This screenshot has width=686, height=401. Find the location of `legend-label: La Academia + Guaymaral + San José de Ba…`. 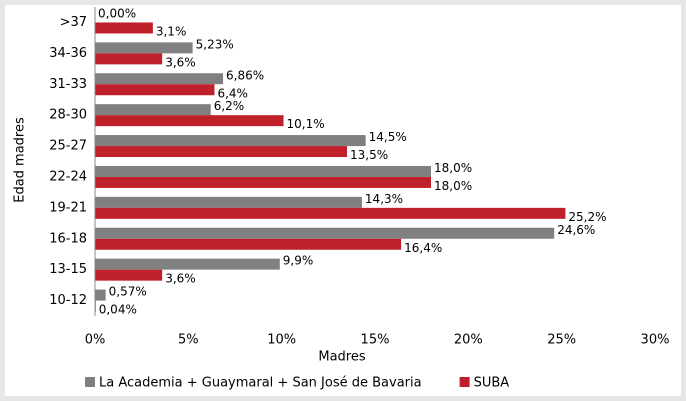

legend-label: La Academia + Guaymaral + San José de Ba… is located at coordinates (260, 383).